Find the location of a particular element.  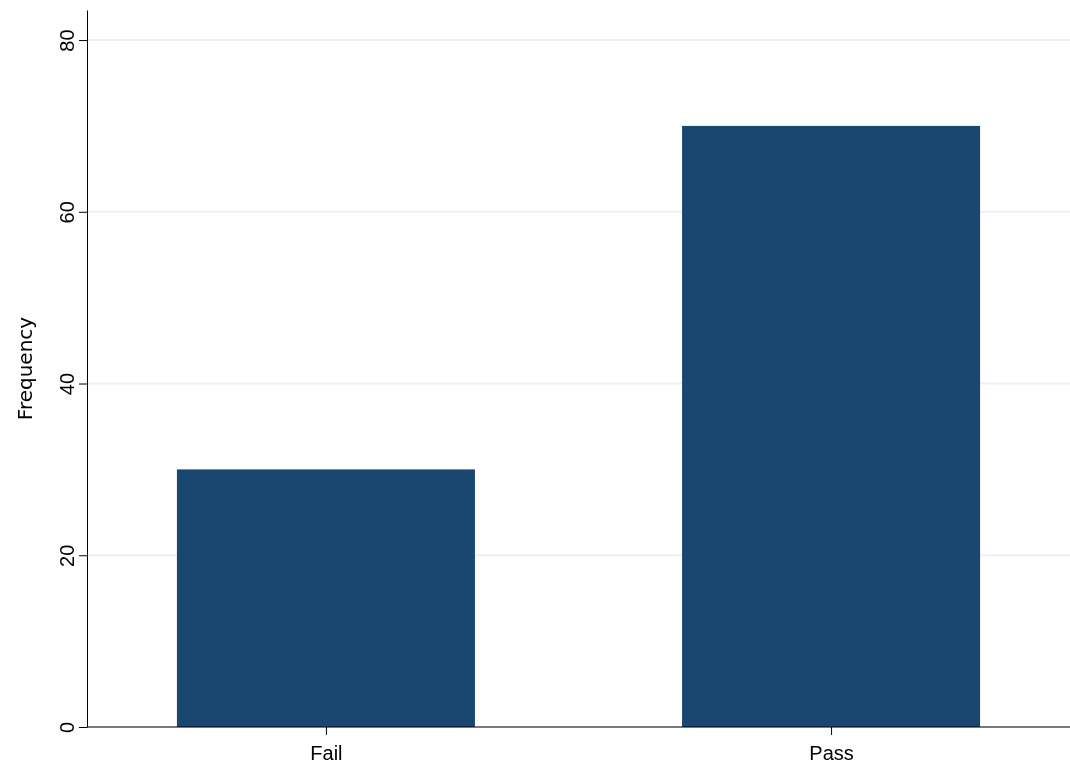

y-tick-label: 60 is located at coordinates (67, 212).